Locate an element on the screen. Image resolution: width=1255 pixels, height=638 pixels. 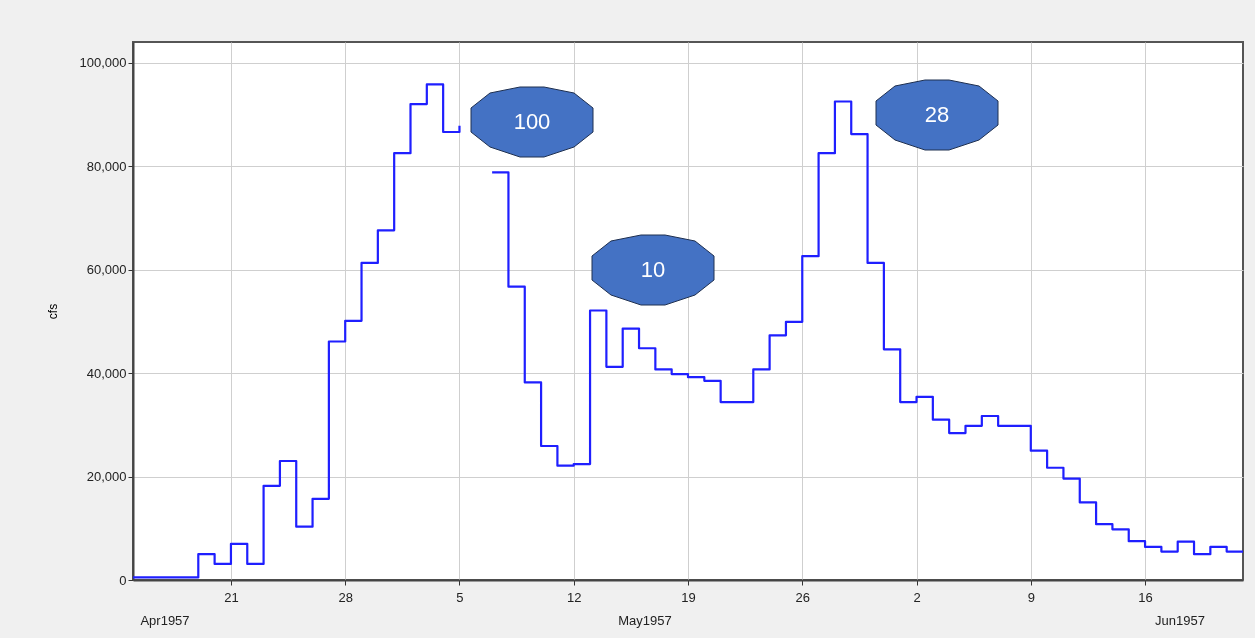
x-tick-label: 9 is located at coordinates (1031, 597).